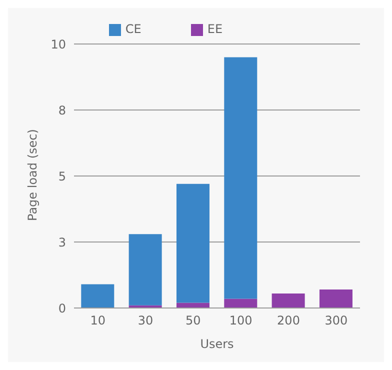  I want to click on y-tick-label: 5, so click(62, 176).